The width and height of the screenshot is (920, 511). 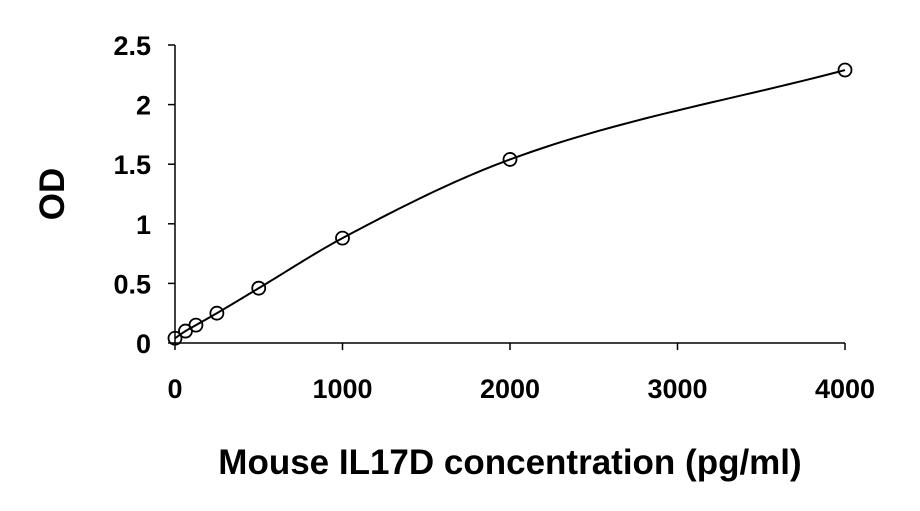 What do you see at coordinates (143, 344) in the screenshot?
I see `y-tick-label: 0` at bounding box center [143, 344].